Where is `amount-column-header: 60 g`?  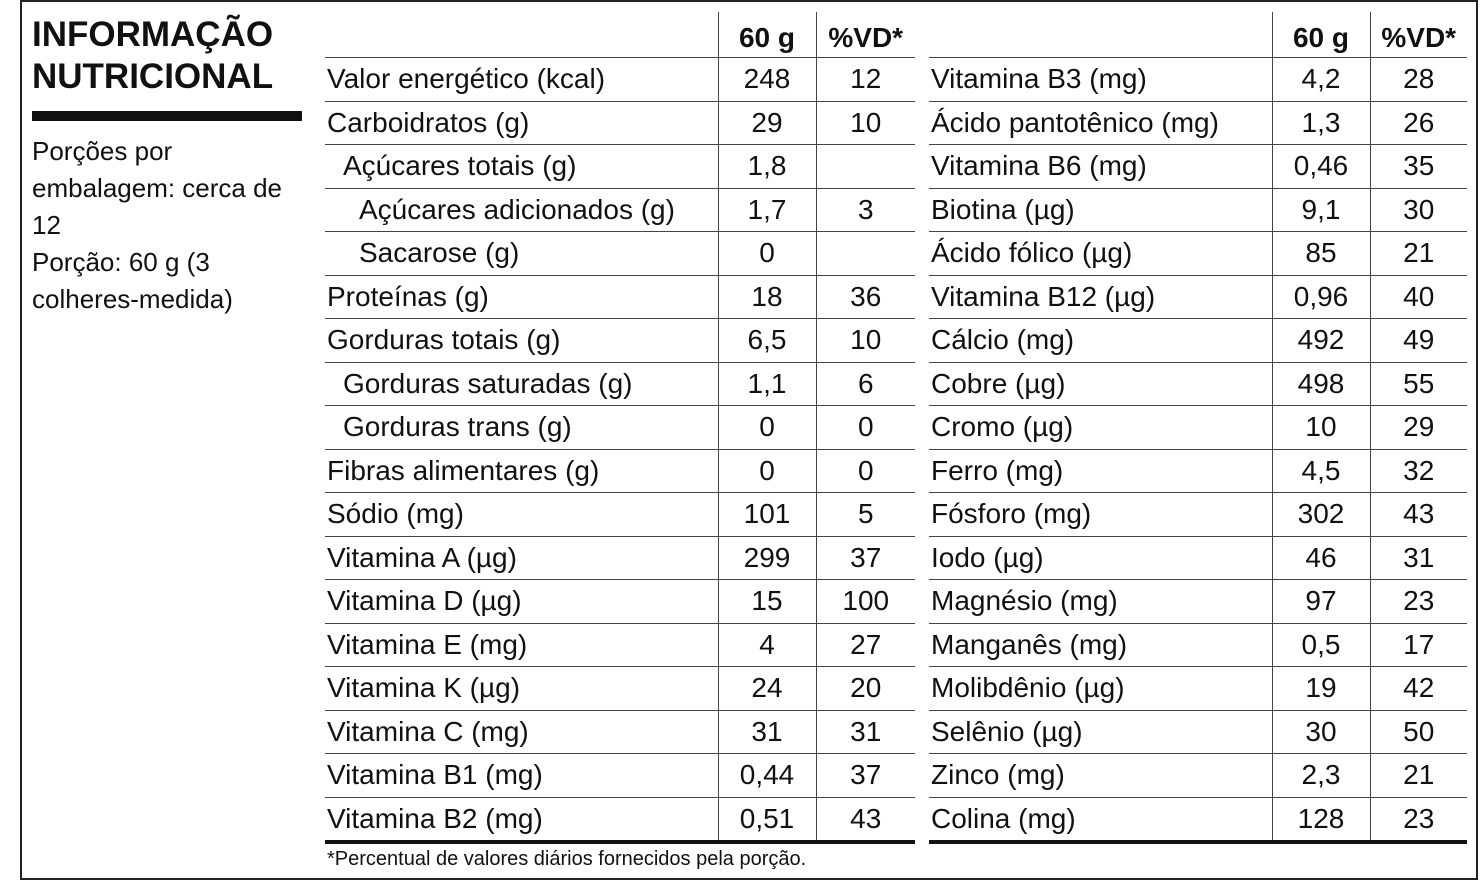
amount-column-header: 60 g is located at coordinates (766, 35).